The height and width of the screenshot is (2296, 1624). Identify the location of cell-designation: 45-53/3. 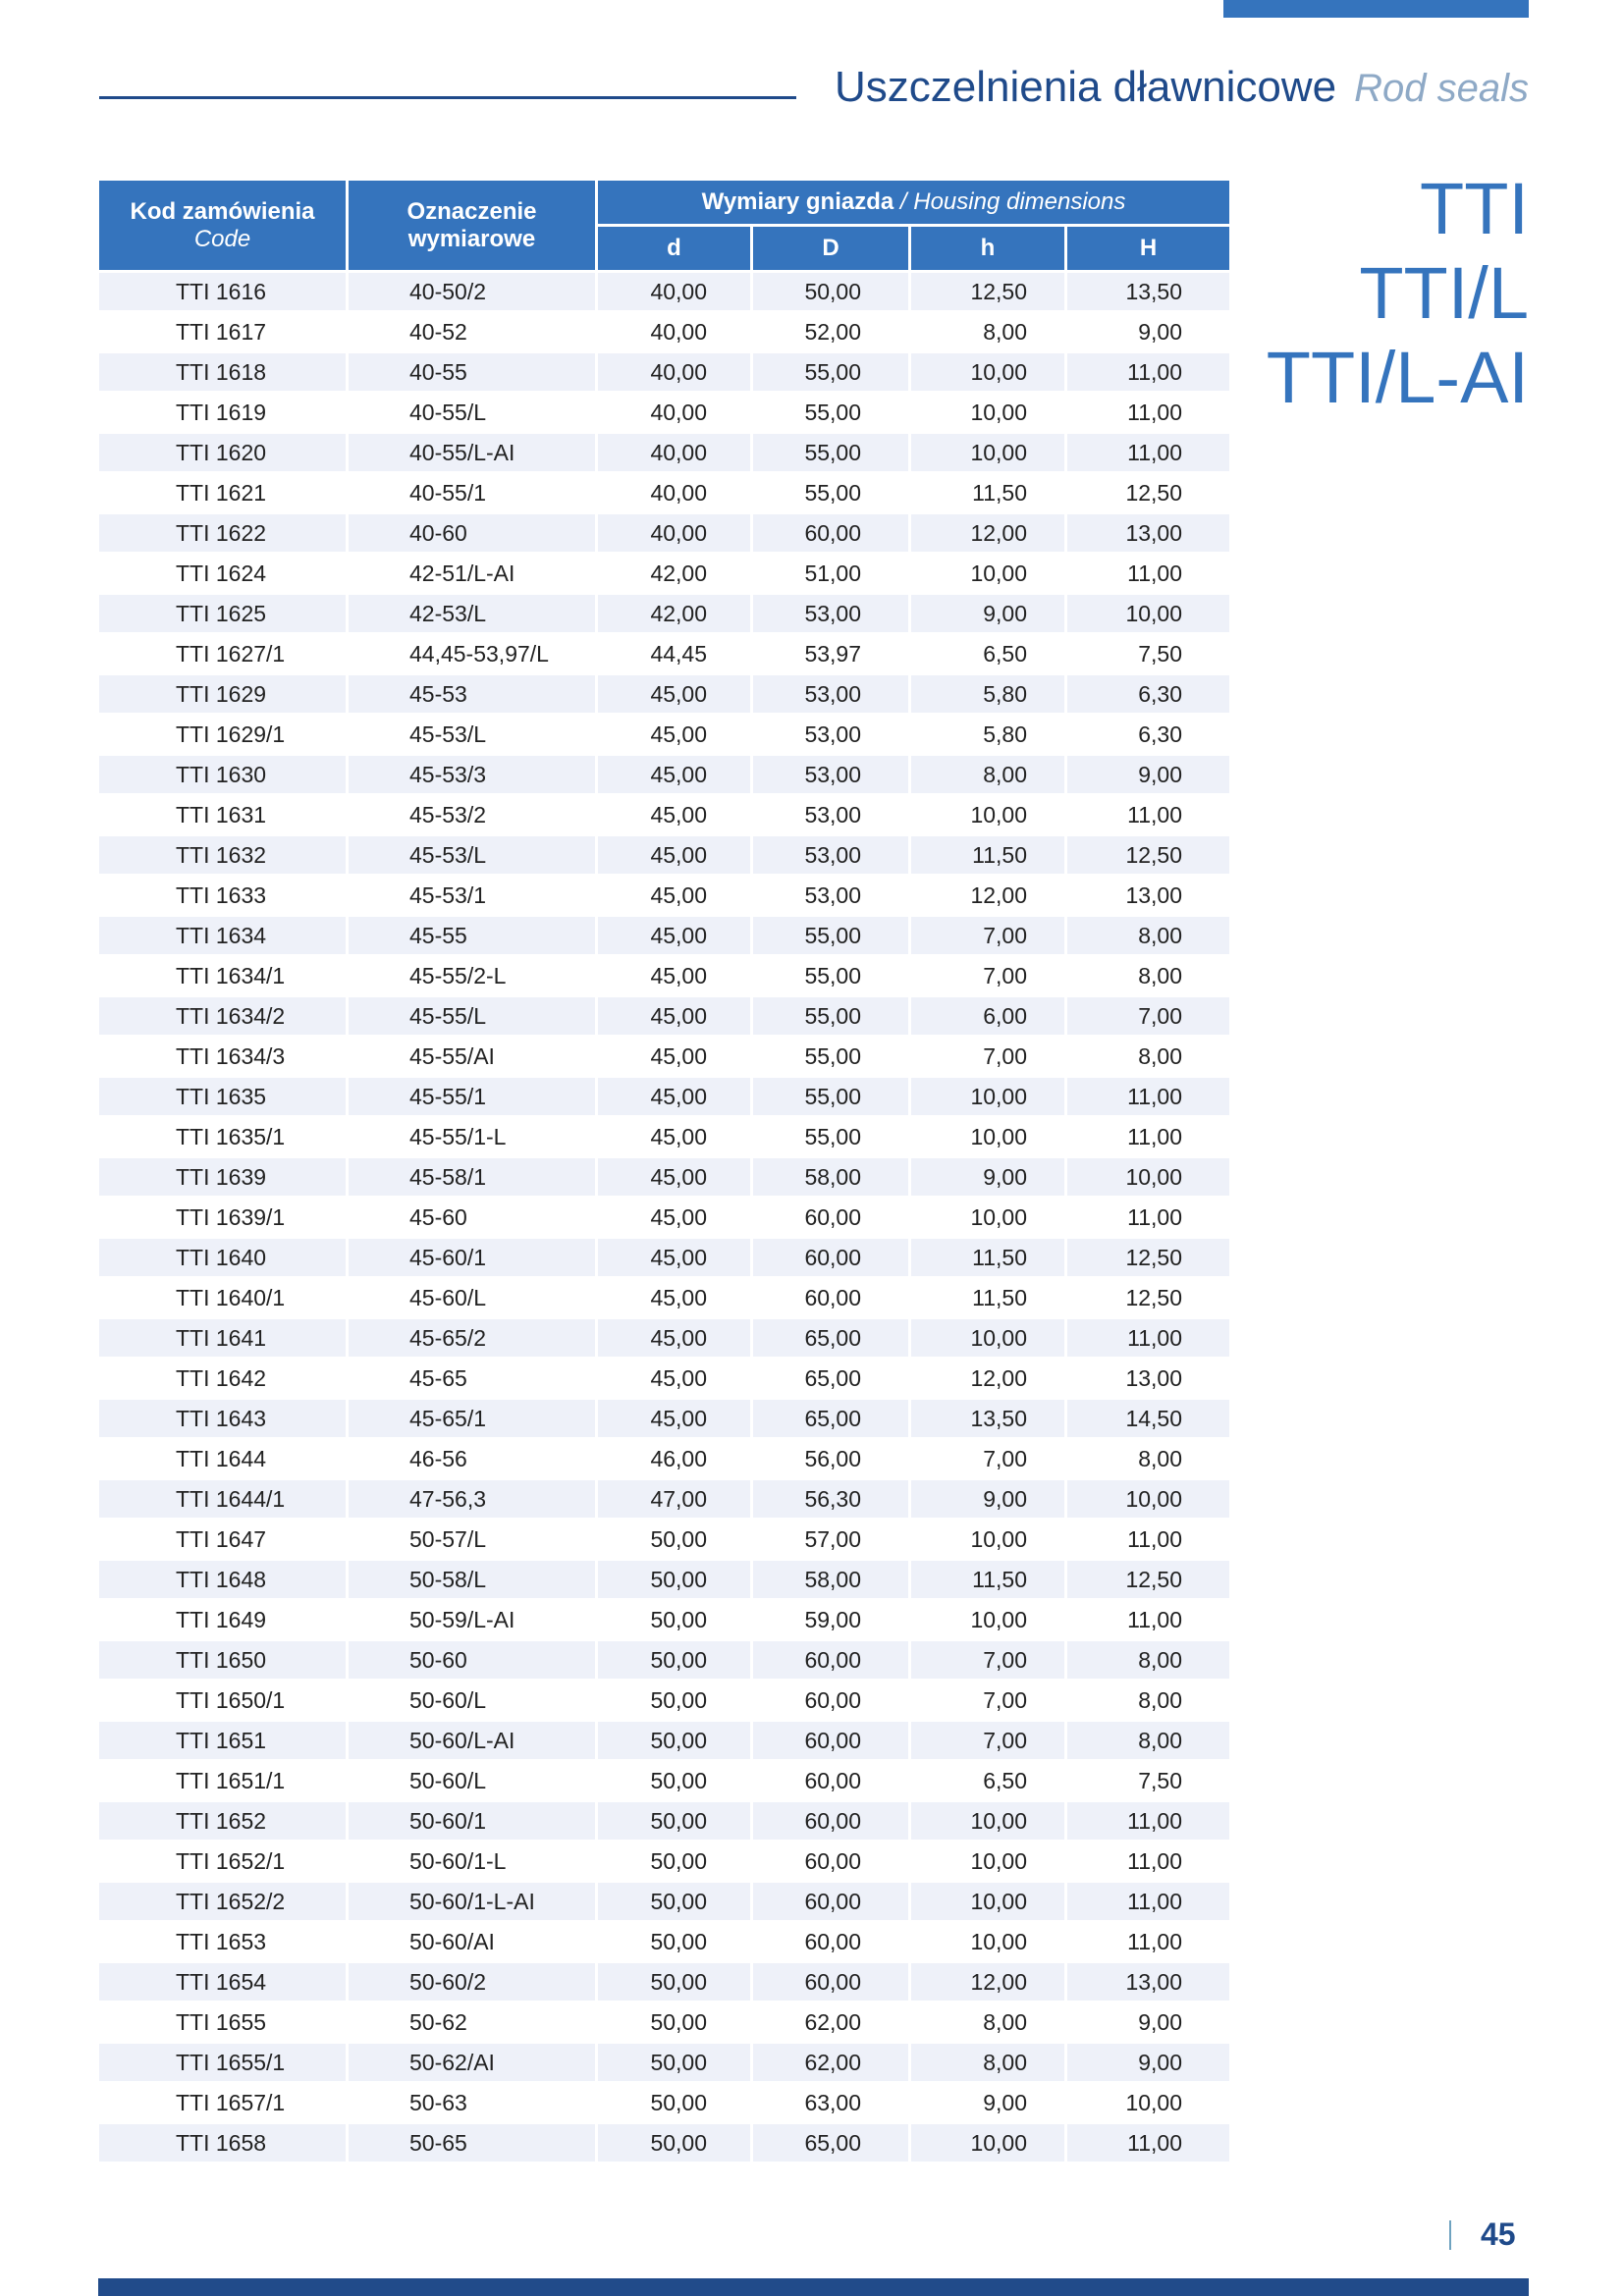
(472, 774).